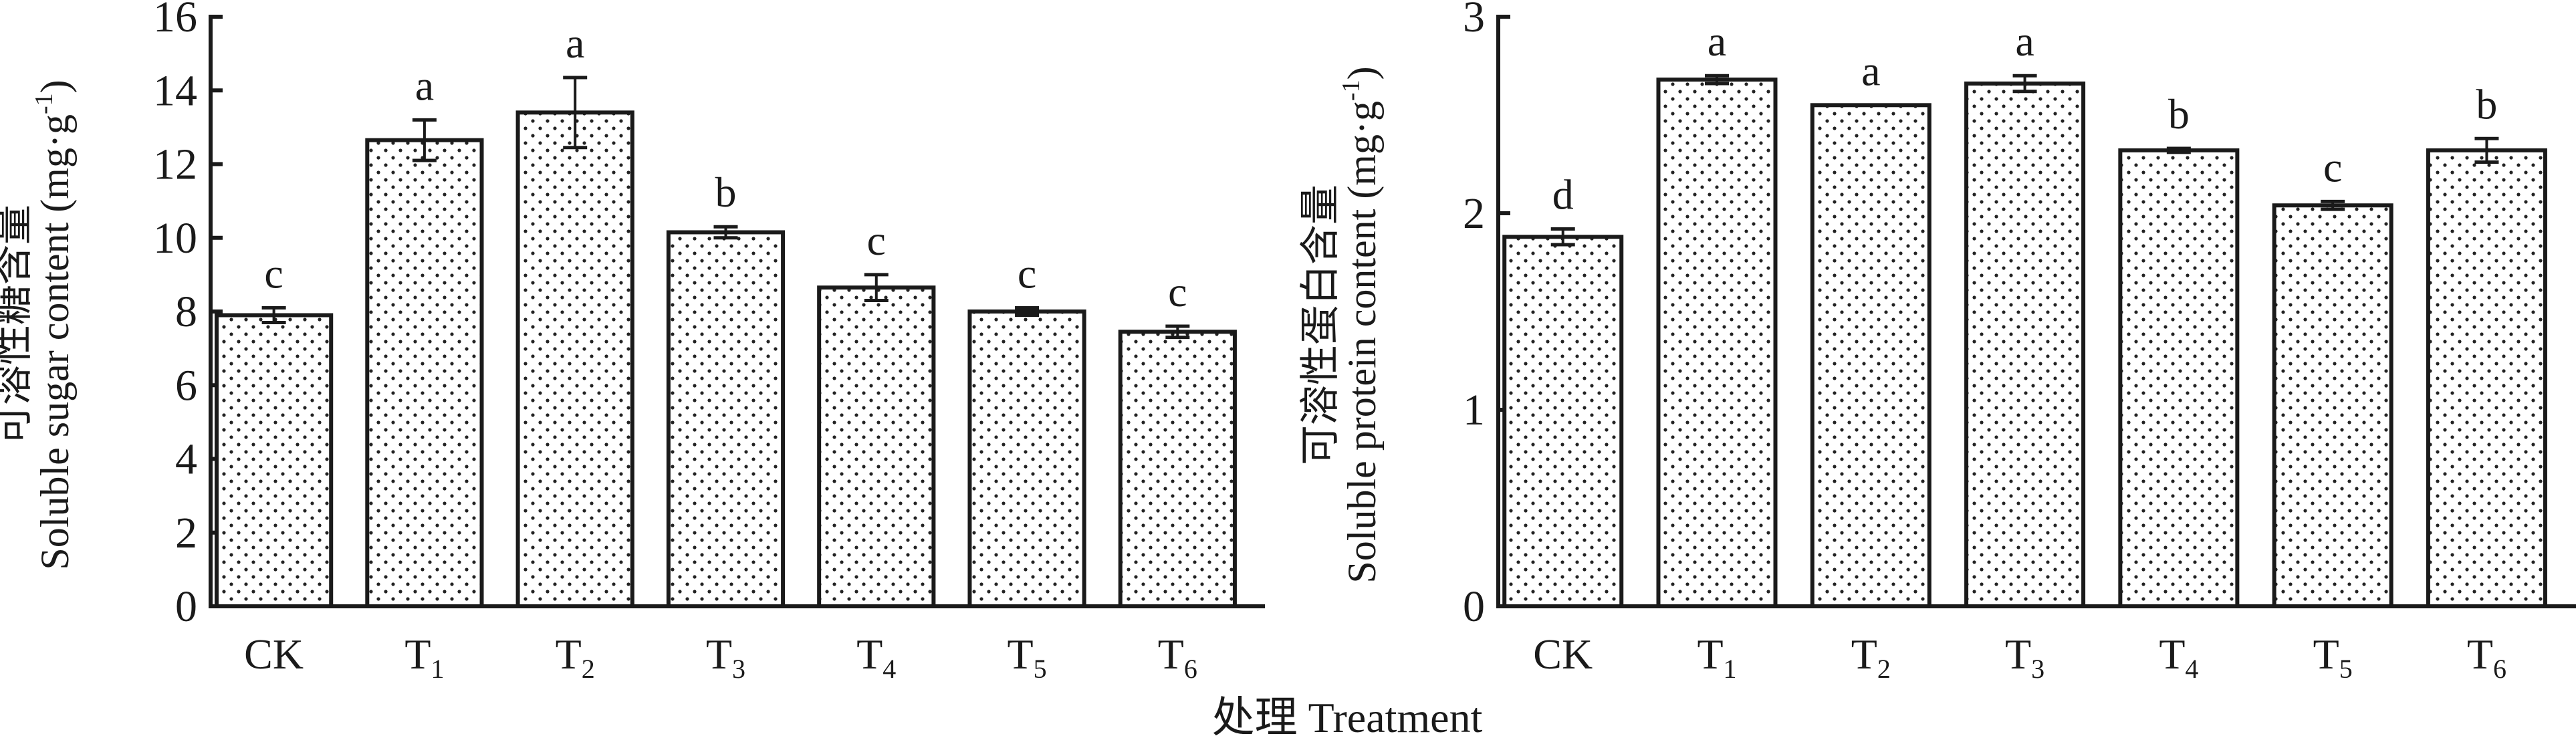 Image resolution: width=2576 pixels, height=740 pixels. I want to click on y-axis-label-cn: 可溶性糖含量, so click(17, 325).